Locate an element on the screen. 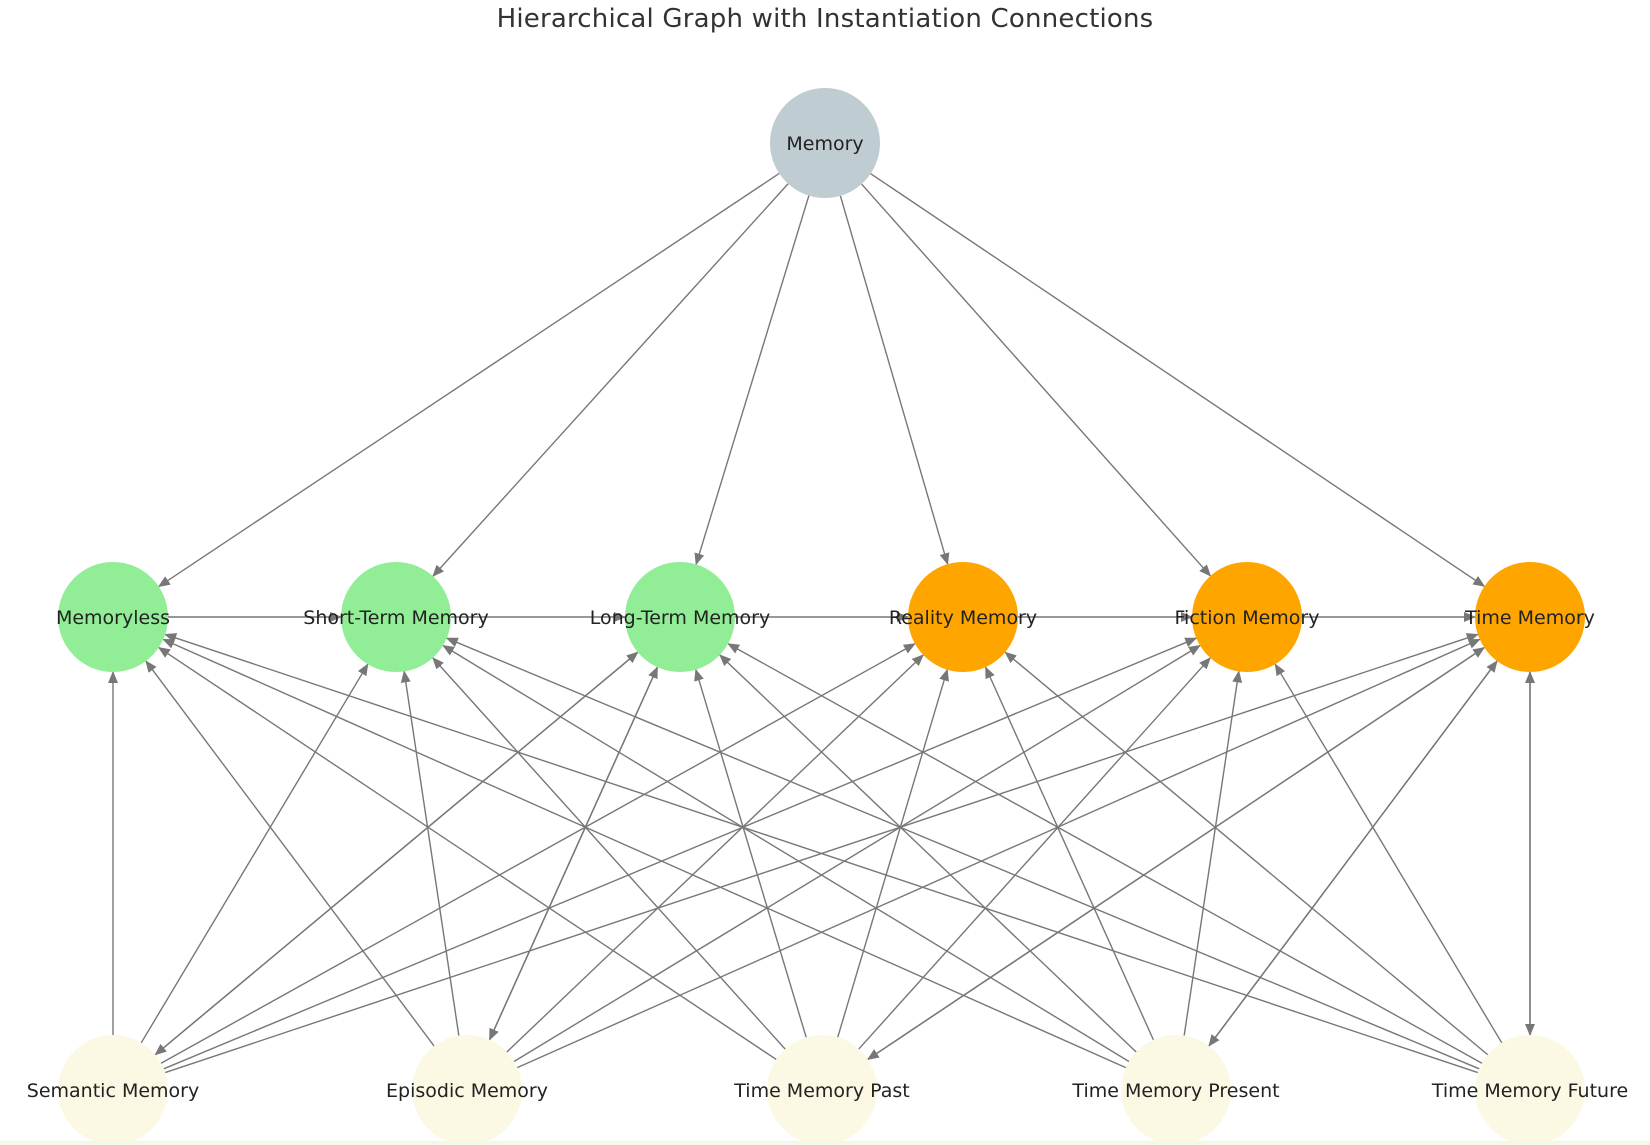 This screenshot has height=1145, width=1650. node-memory: Memory is located at coordinates (825, 143).